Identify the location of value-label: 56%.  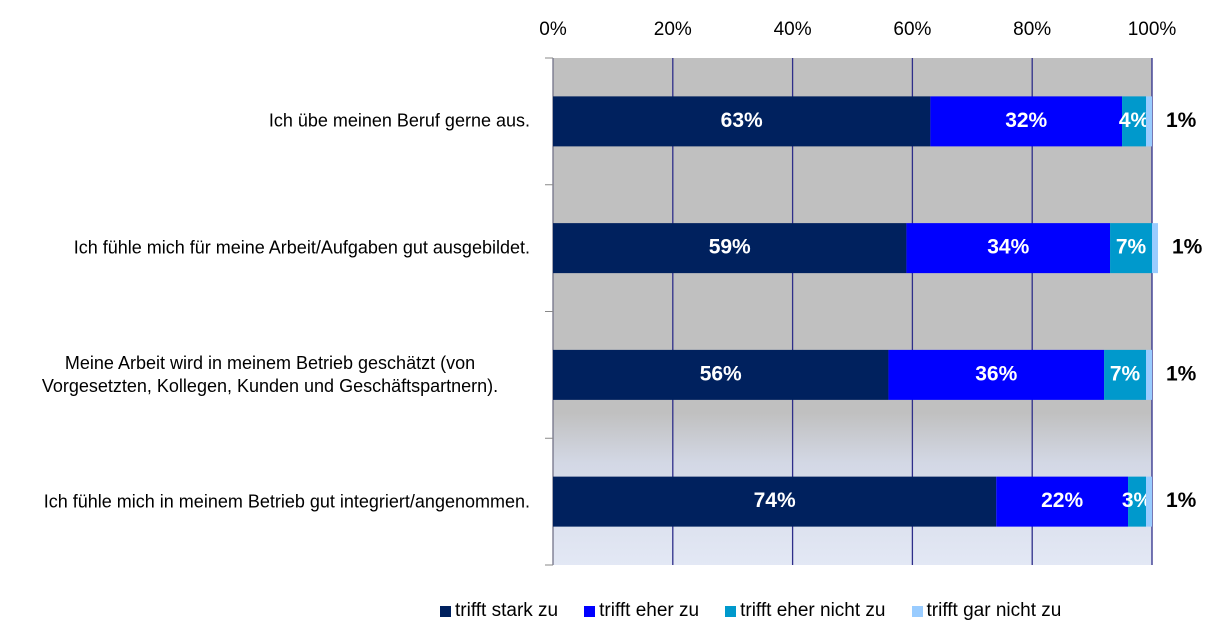
(721, 373).